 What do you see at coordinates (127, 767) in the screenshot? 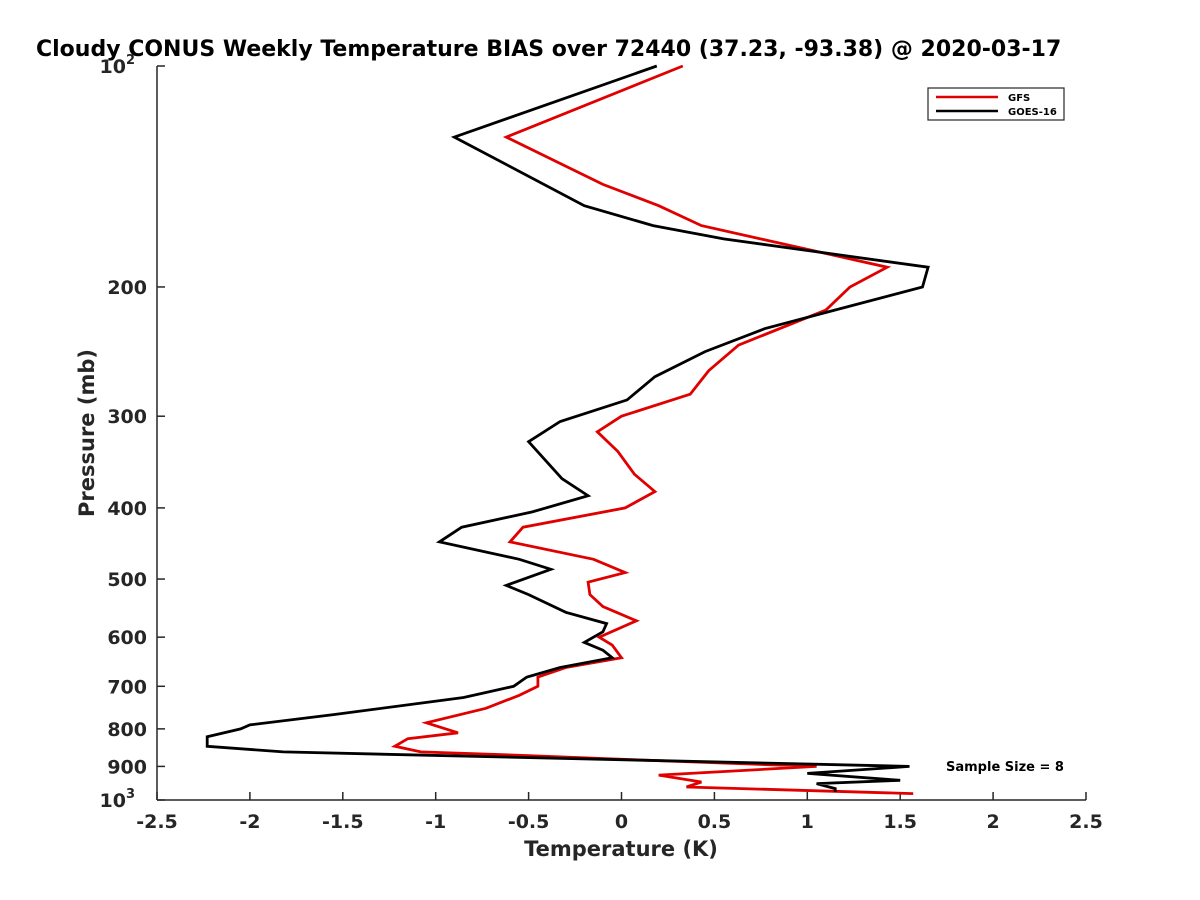
I see `y-tick-label: 900` at bounding box center [127, 767].